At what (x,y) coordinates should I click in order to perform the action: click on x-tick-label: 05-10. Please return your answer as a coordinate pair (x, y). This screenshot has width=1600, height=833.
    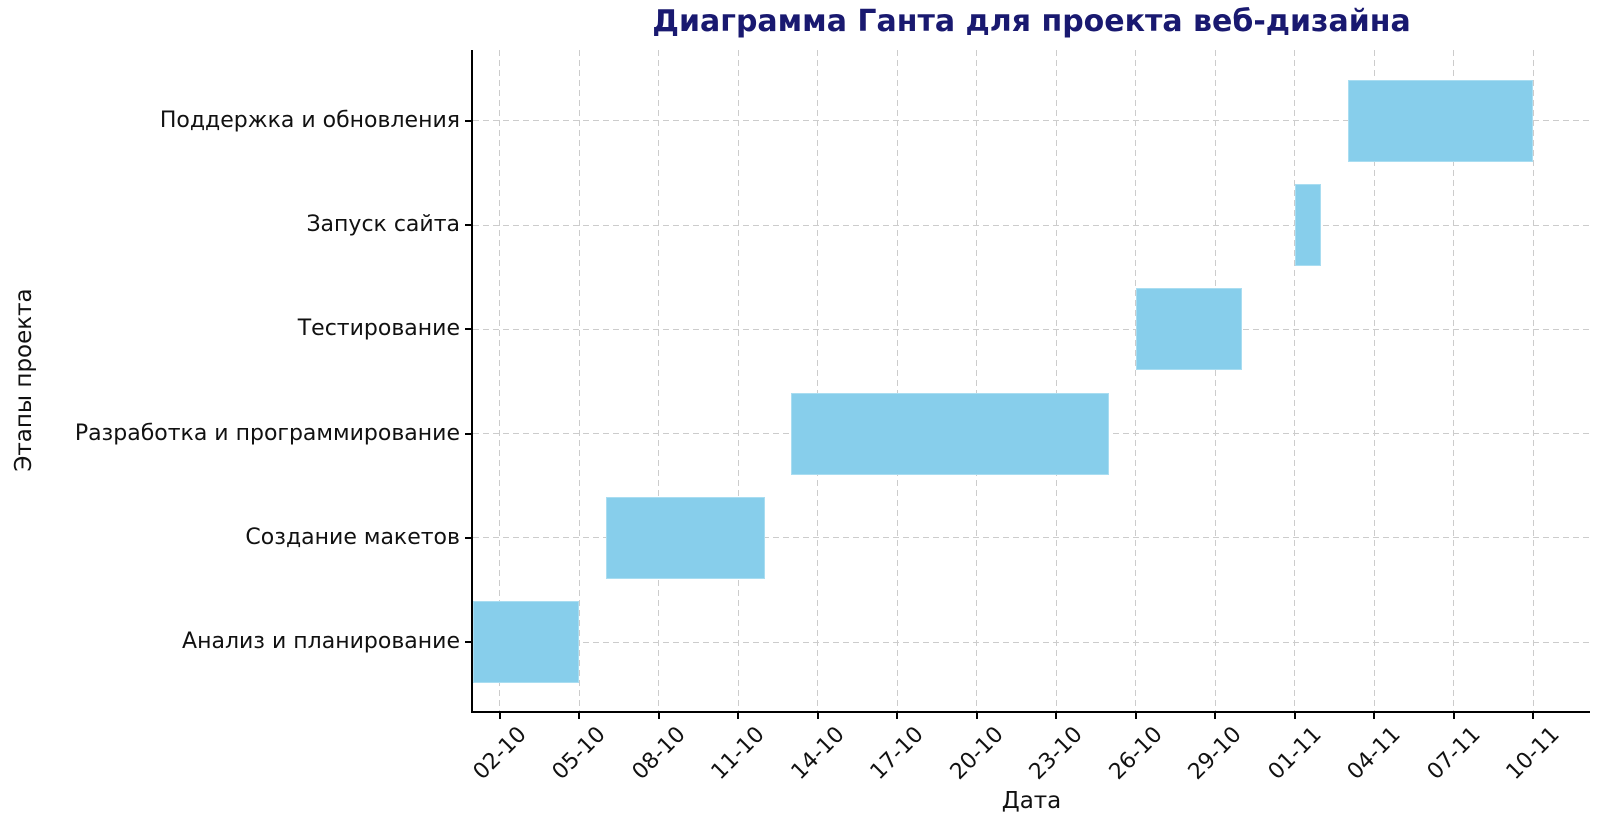
    Looking at the image, I should click on (579, 753).